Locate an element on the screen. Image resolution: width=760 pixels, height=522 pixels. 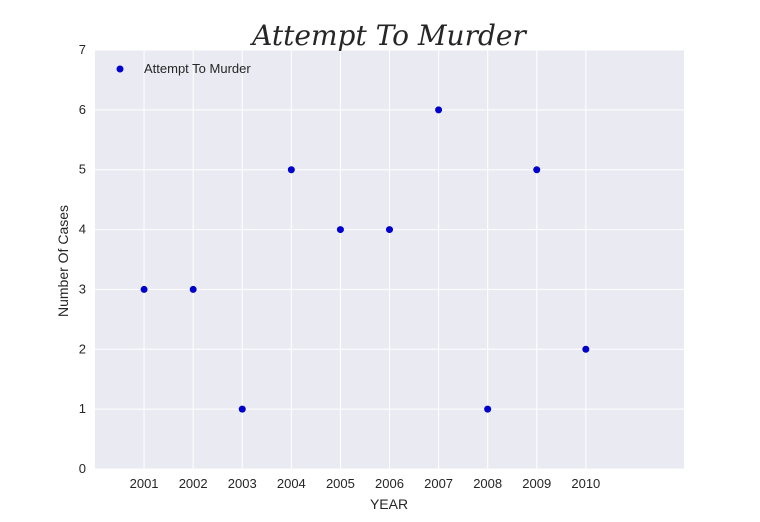
x-tick-label: 2009 is located at coordinates (536, 483).